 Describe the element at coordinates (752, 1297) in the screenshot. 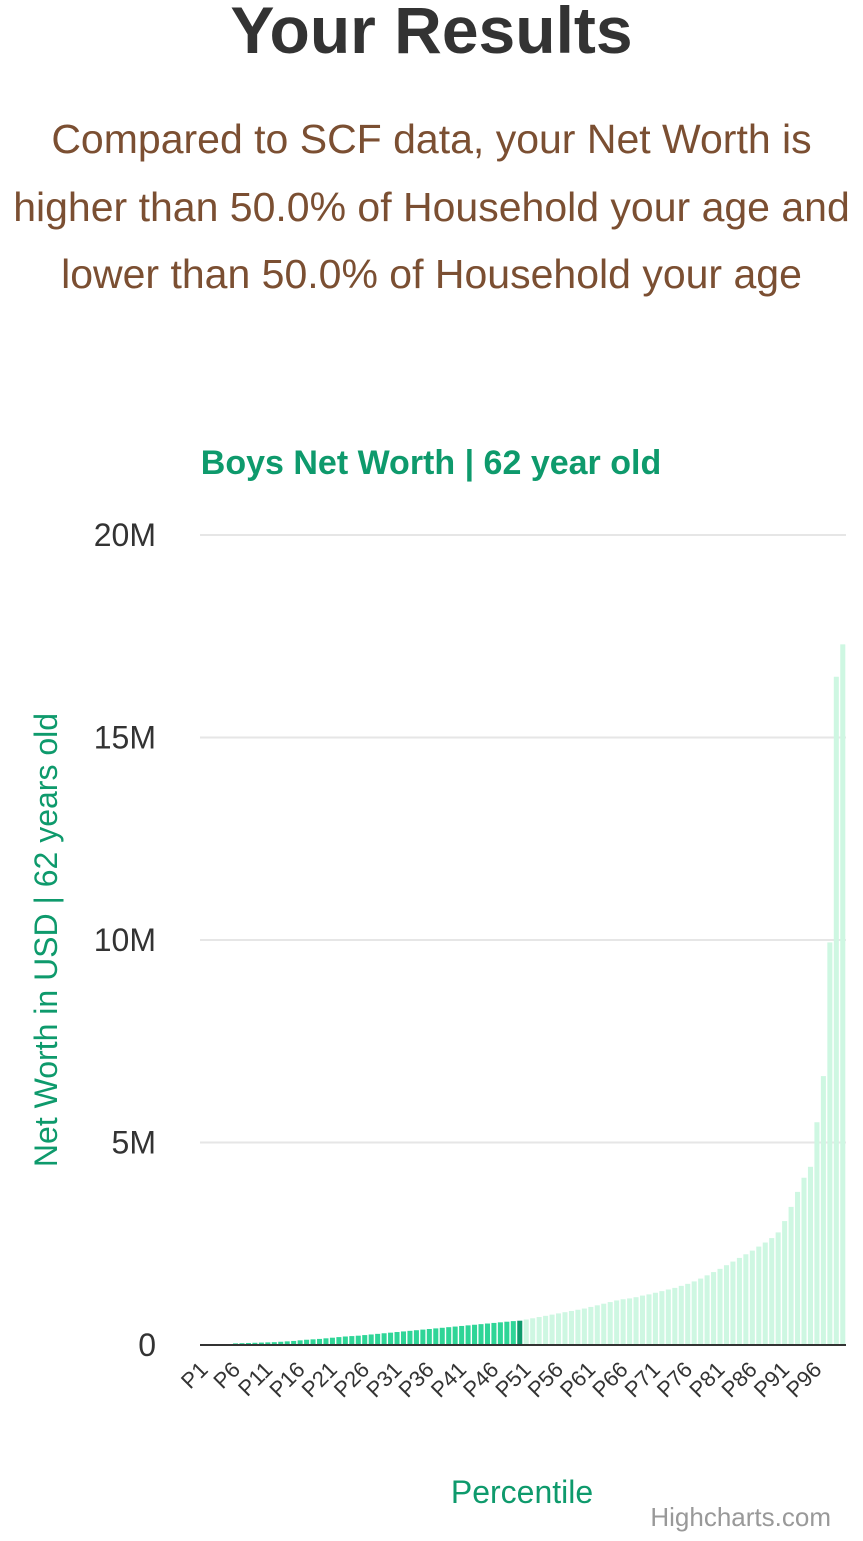

I see `bar-p86` at that location.